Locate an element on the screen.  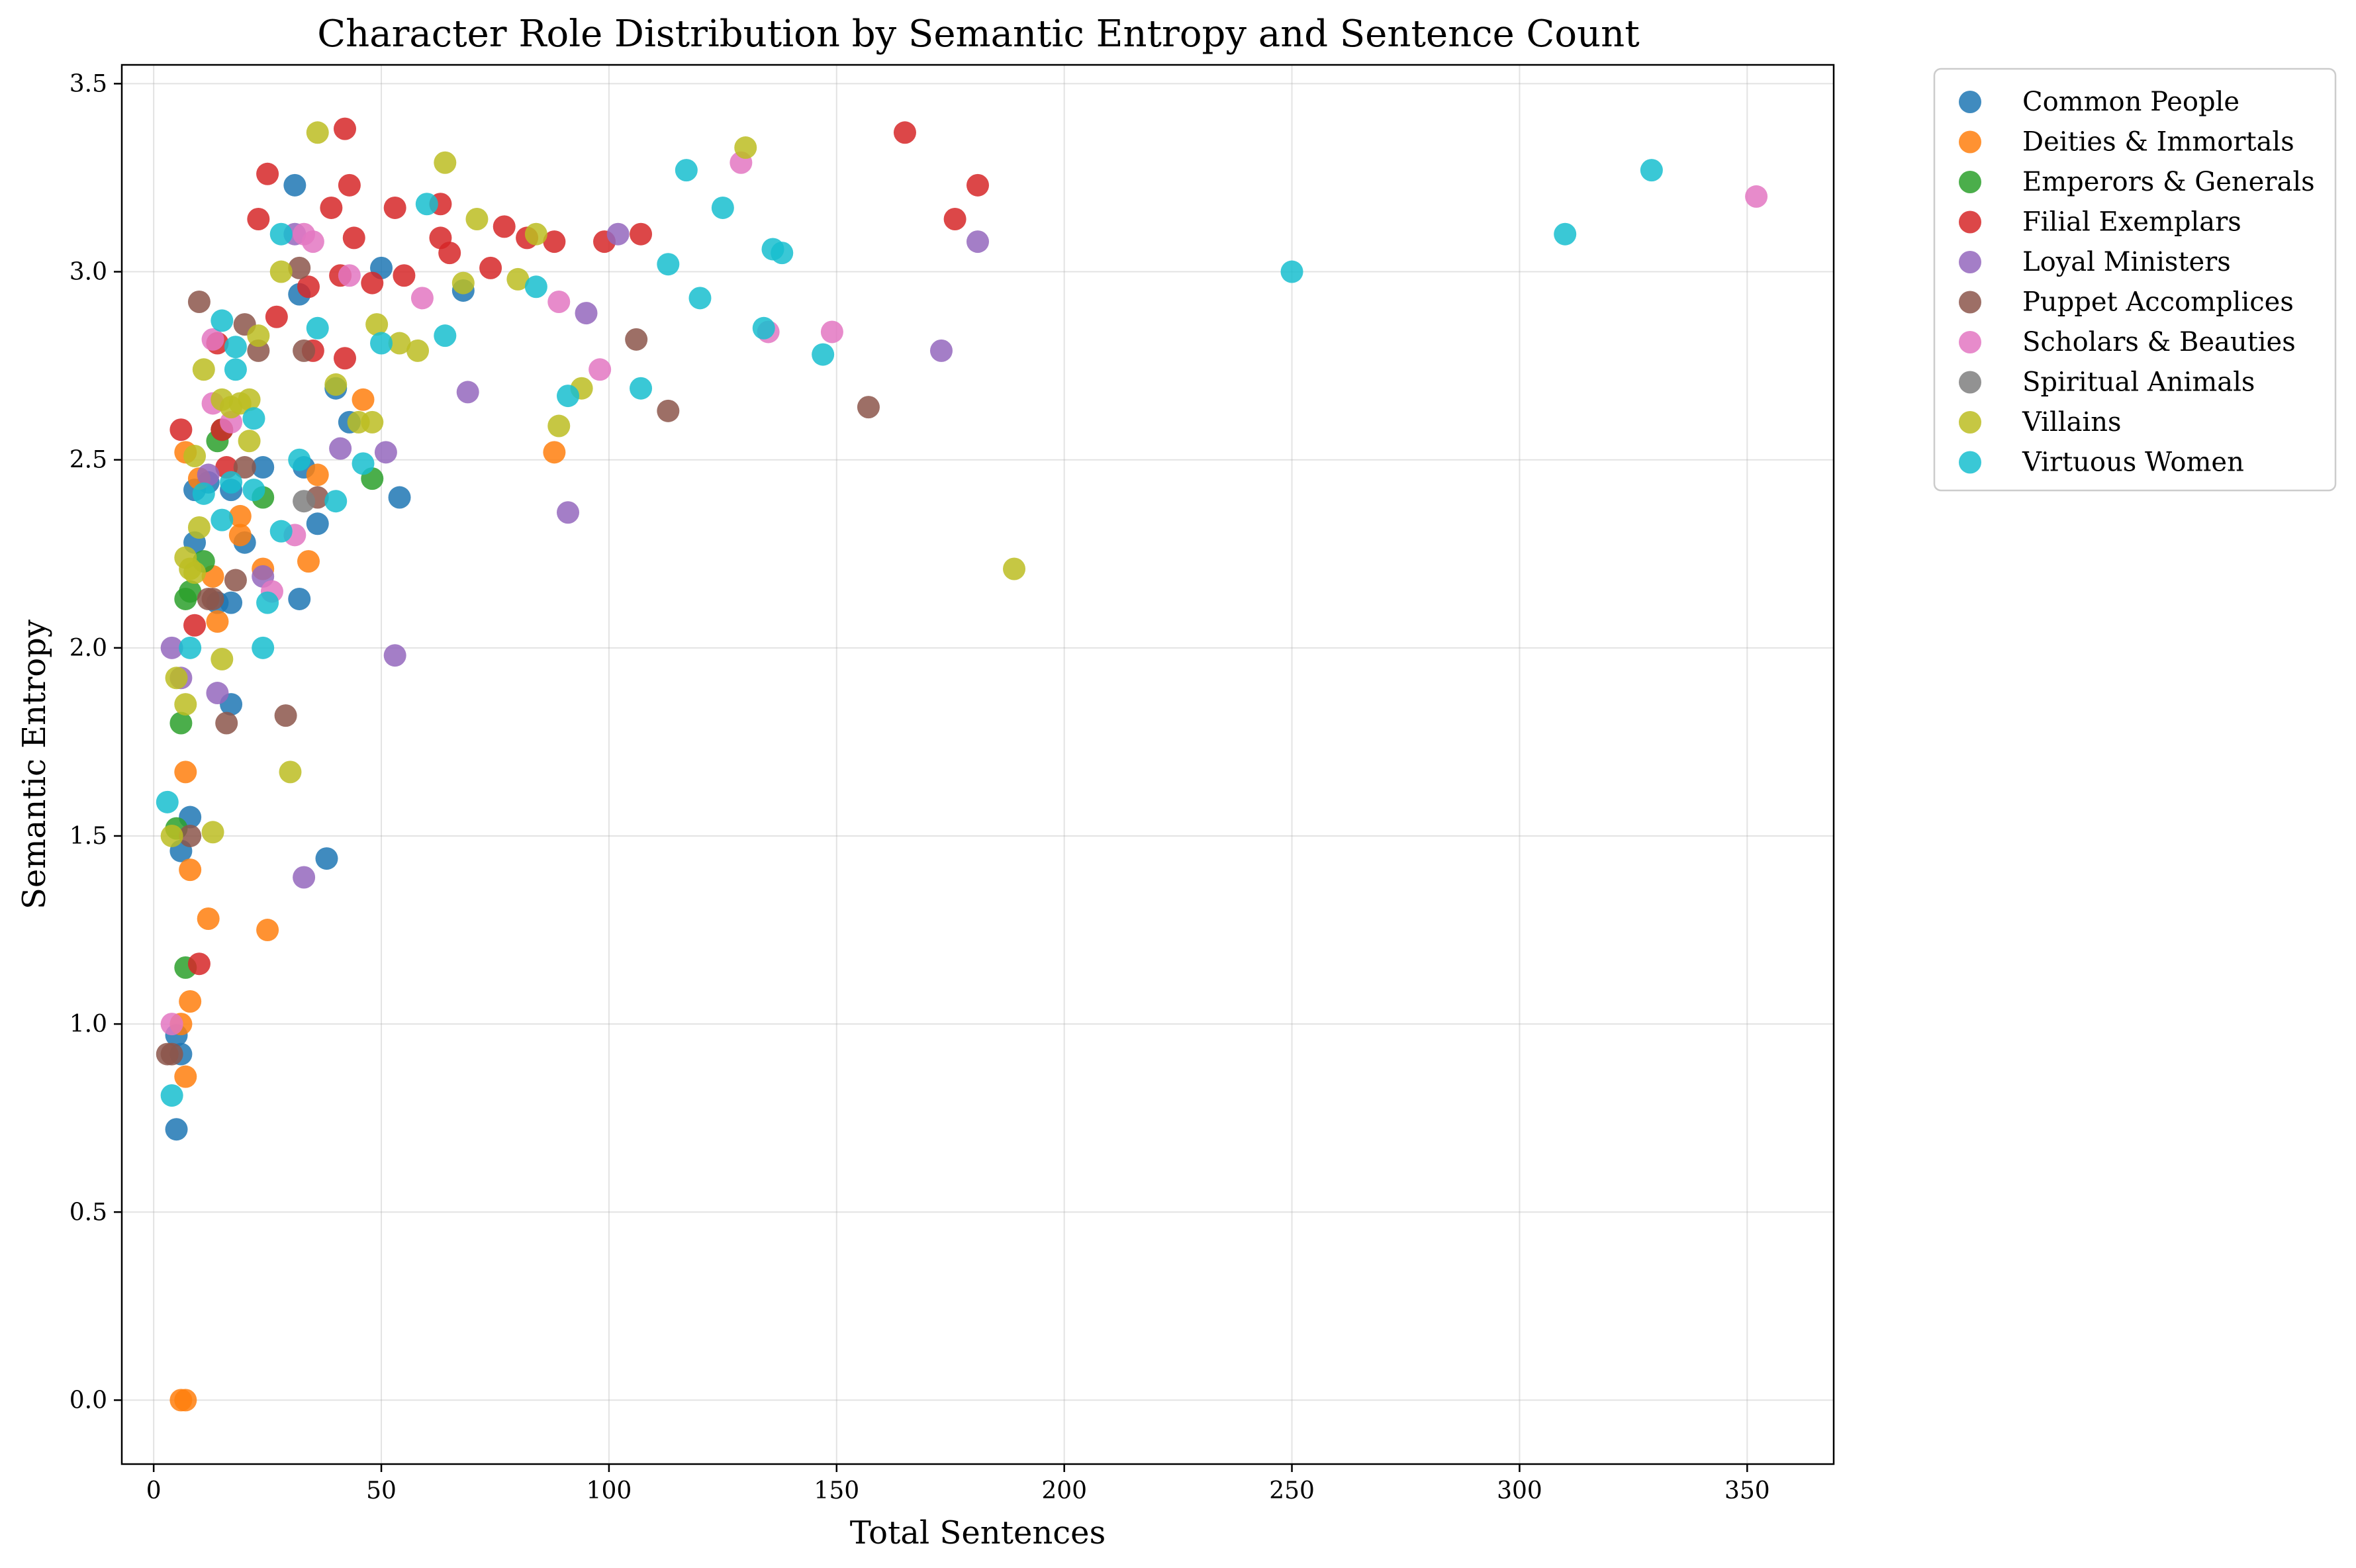
y-tick-label: 3.5 is located at coordinates (88, 83).